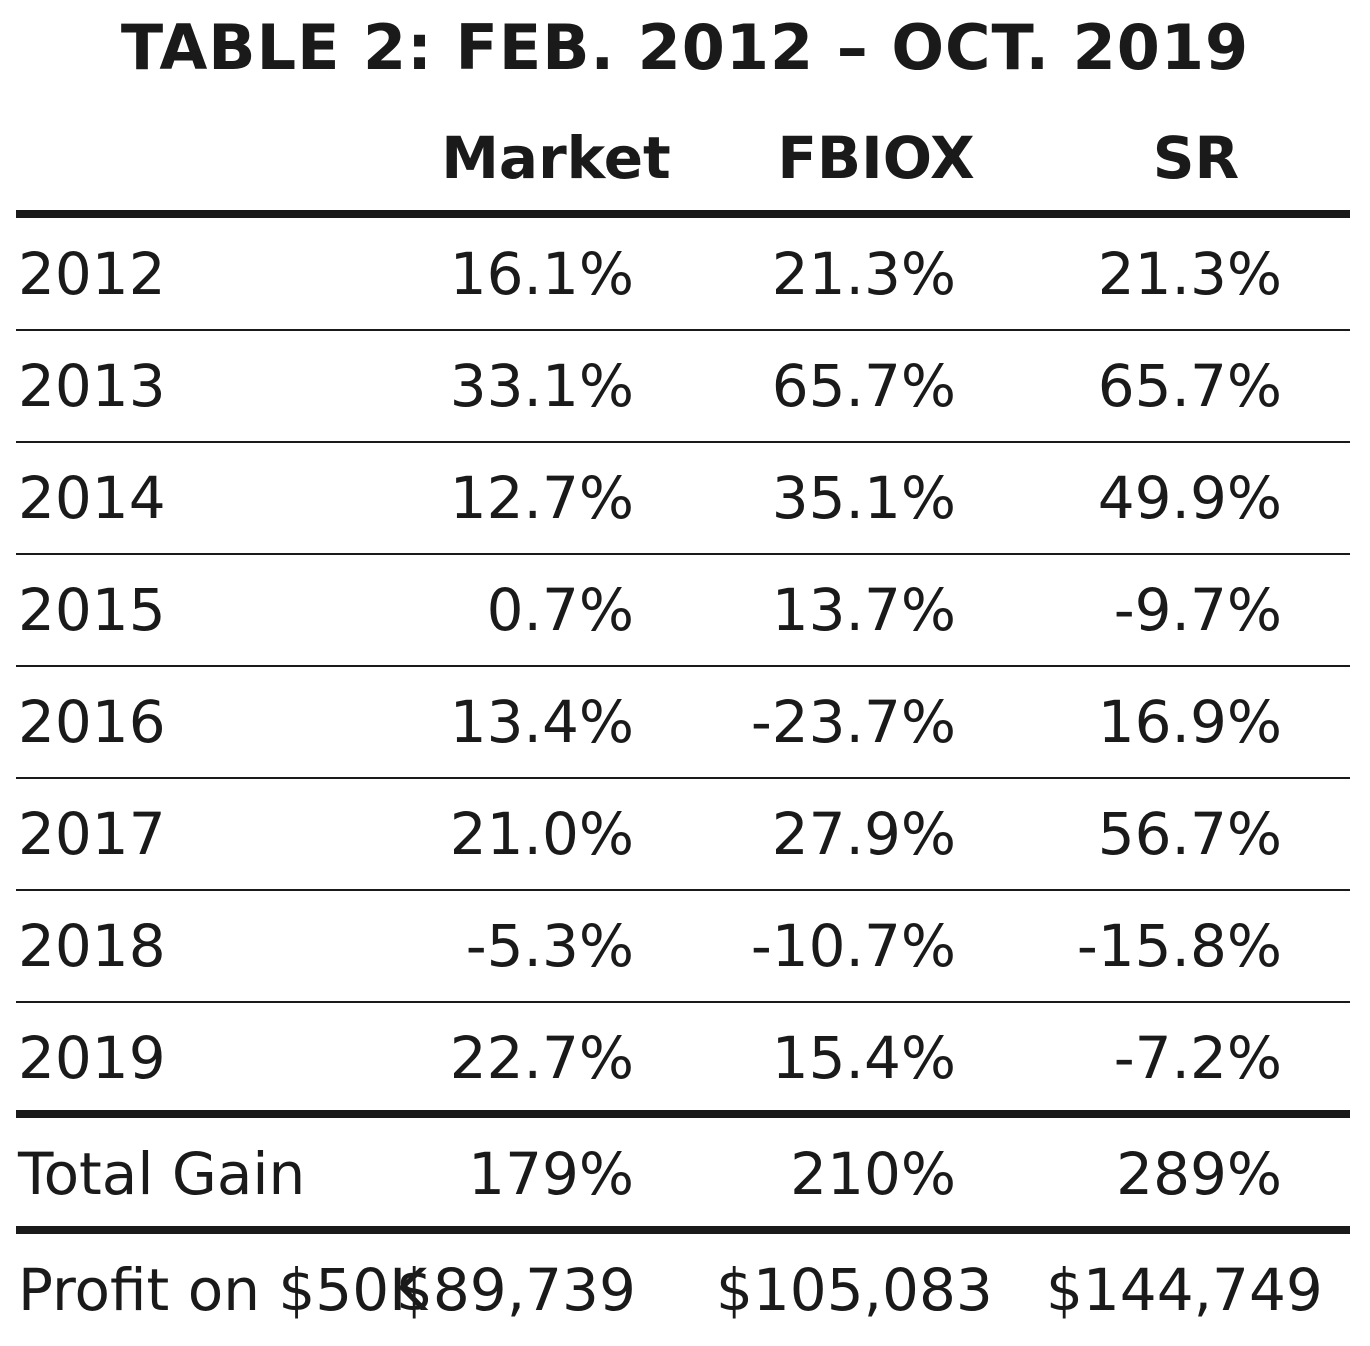  What do you see at coordinates (92, 386) in the screenshot?
I see `row-label: 2013` at bounding box center [92, 386].